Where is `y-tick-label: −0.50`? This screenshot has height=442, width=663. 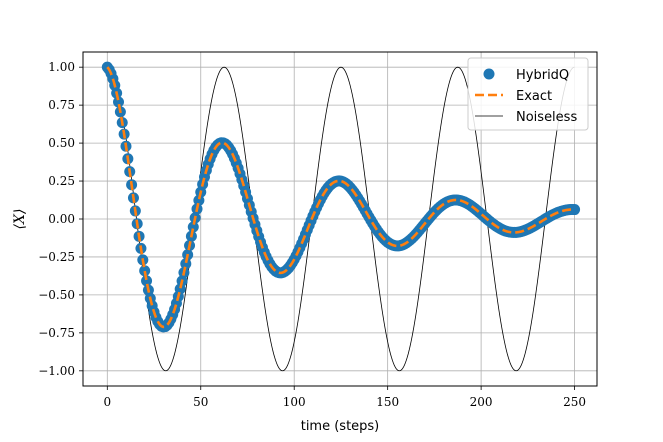 y-tick-label: −0.50 is located at coordinates (56, 295).